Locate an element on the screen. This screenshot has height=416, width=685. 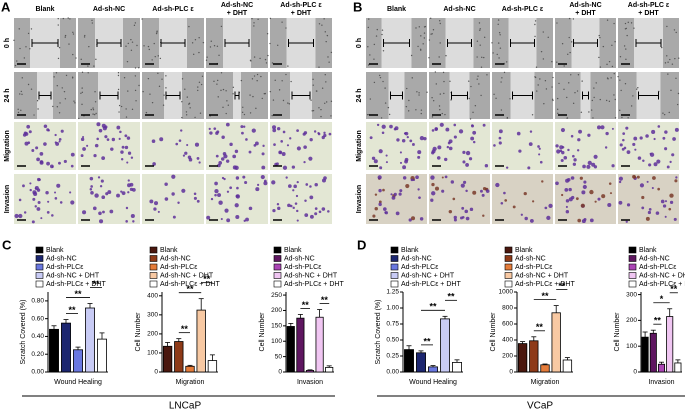
row-label: Migration is located at coordinates (359, 146).